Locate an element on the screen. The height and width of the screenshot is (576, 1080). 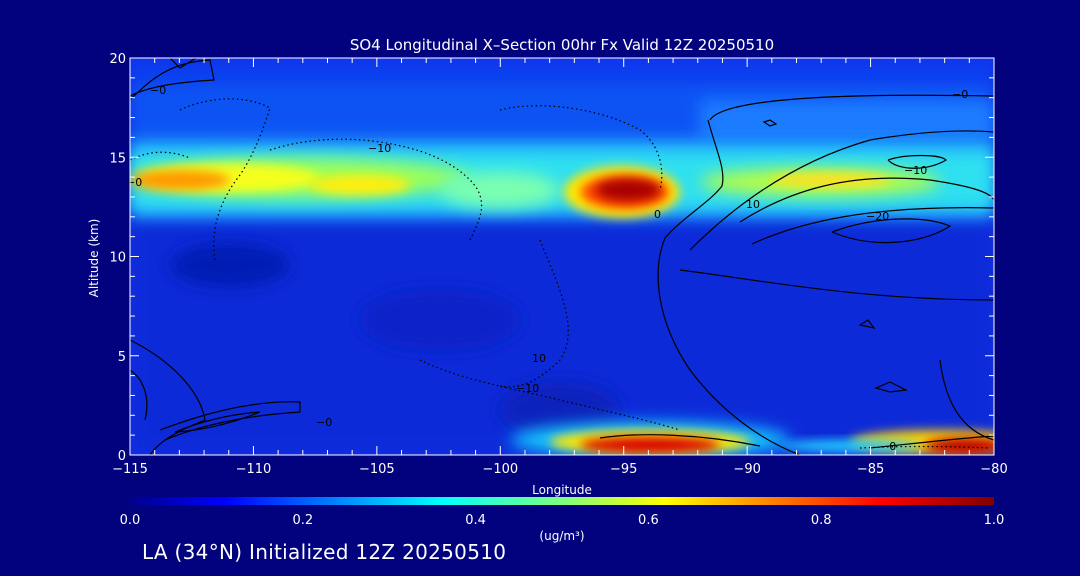
contour-label: 0 is located at coordinates (657, 214).